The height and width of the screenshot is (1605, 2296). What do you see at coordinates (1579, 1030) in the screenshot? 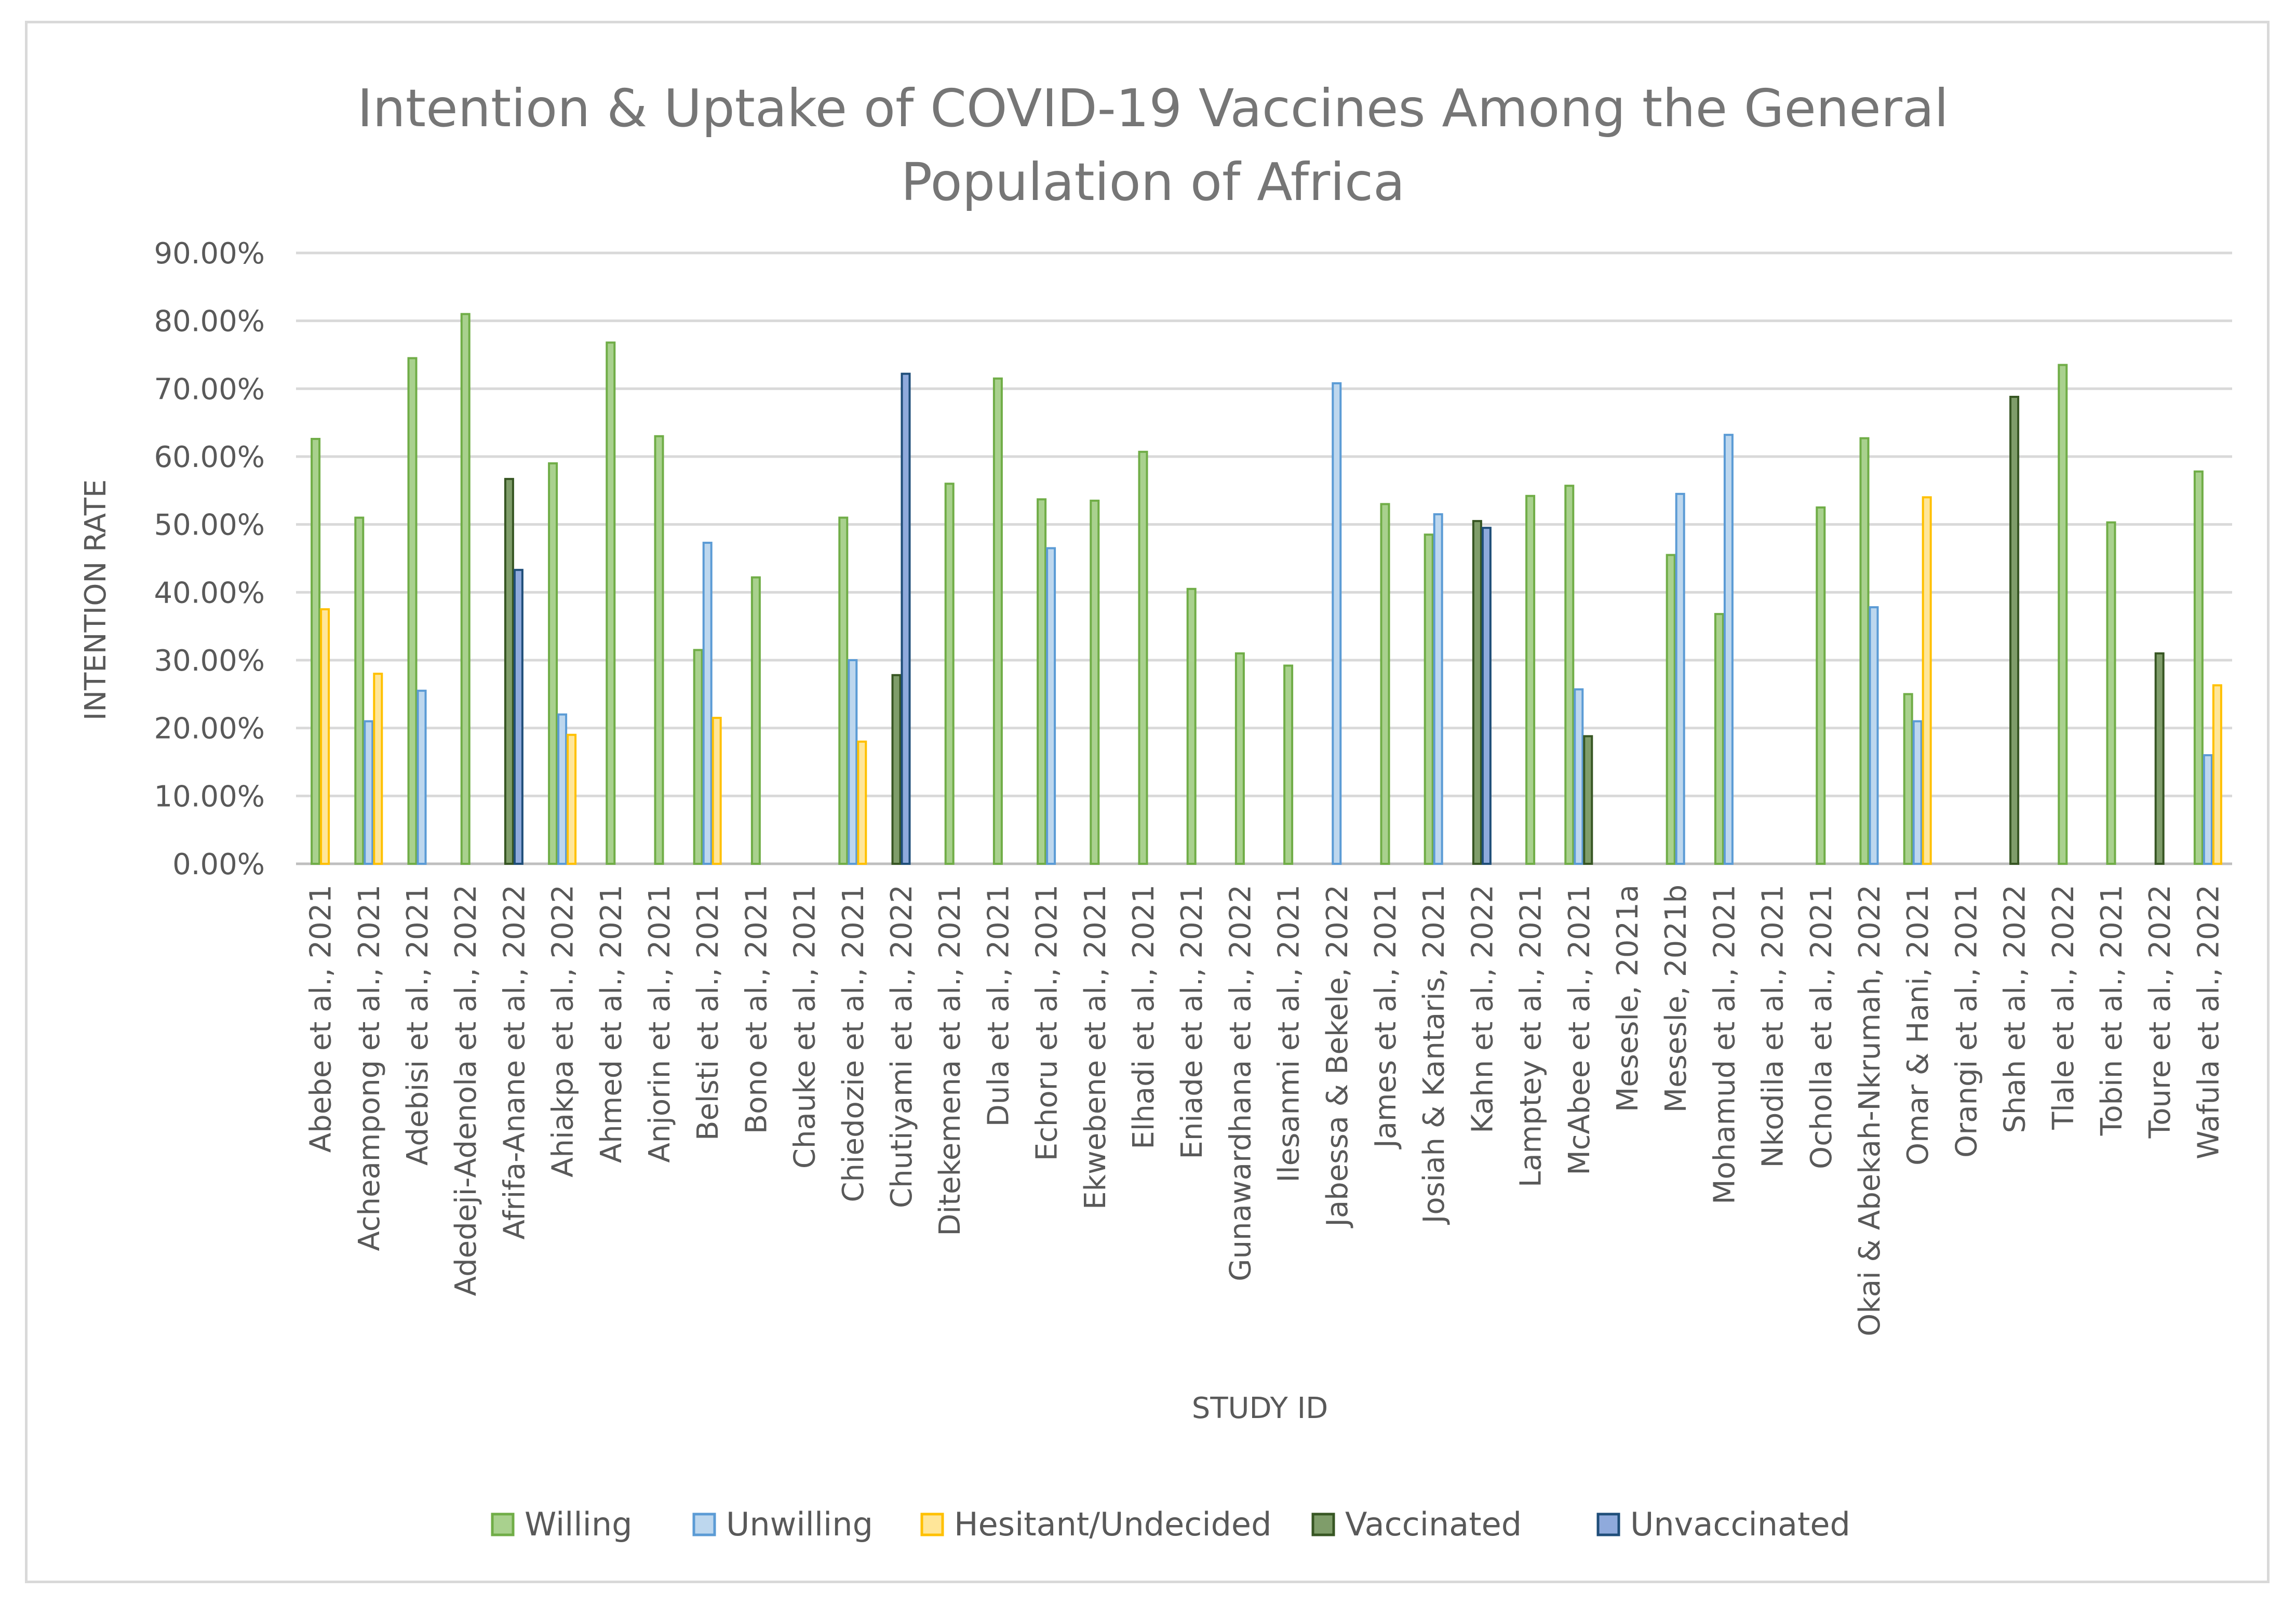
I see `x-tick-label: McAbee et al., 2021` at bounding box center [1579, 1030].